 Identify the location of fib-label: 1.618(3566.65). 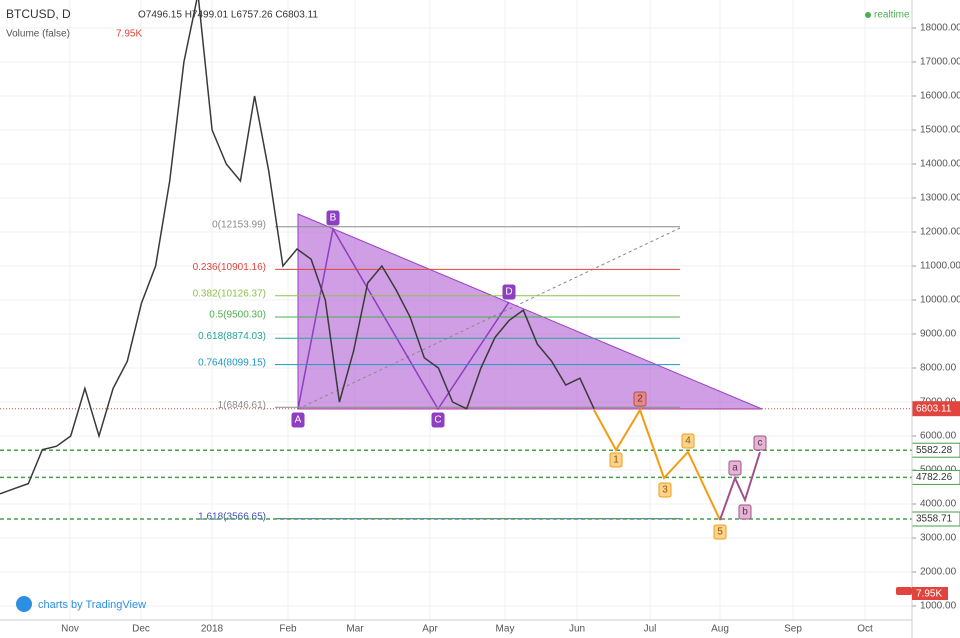
(232, 516).